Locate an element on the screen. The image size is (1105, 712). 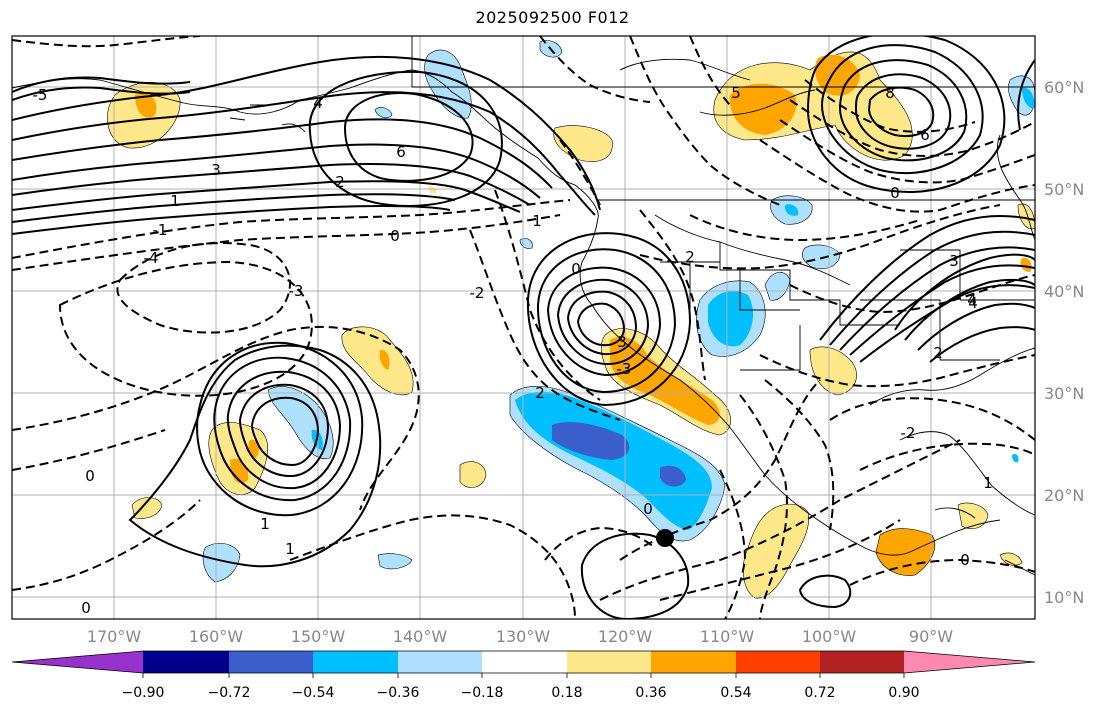
lon-label: 140°W is located at coordinates (420, 636).